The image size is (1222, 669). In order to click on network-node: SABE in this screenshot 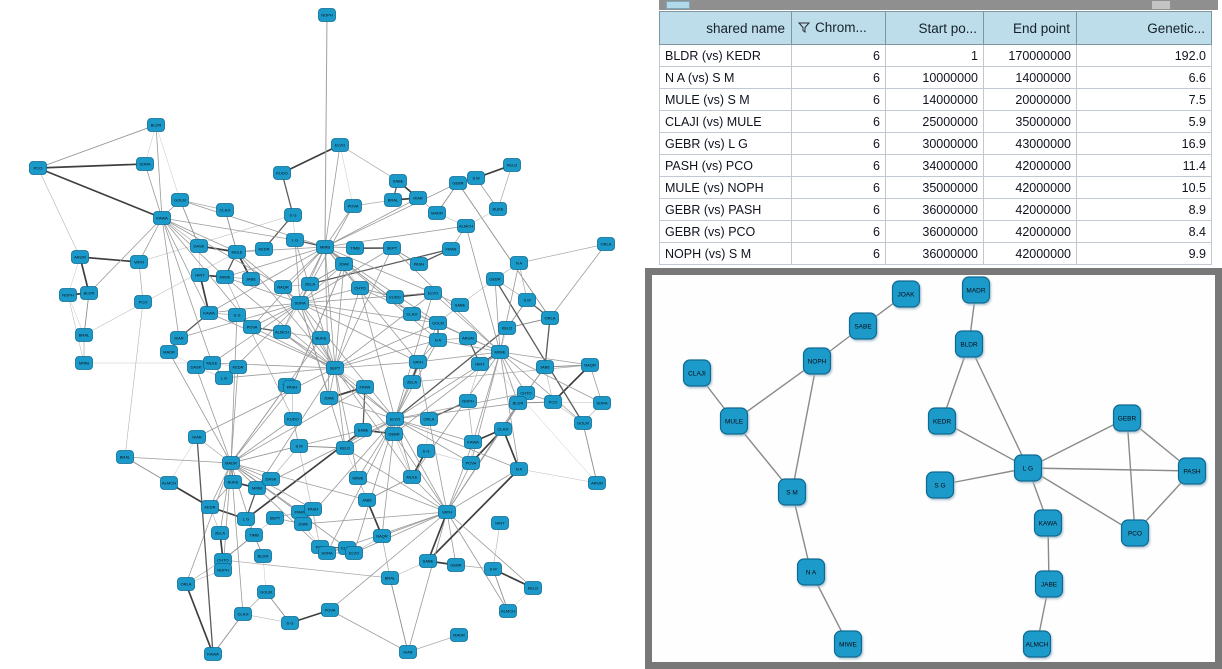, I will do `click(363, 430)`.